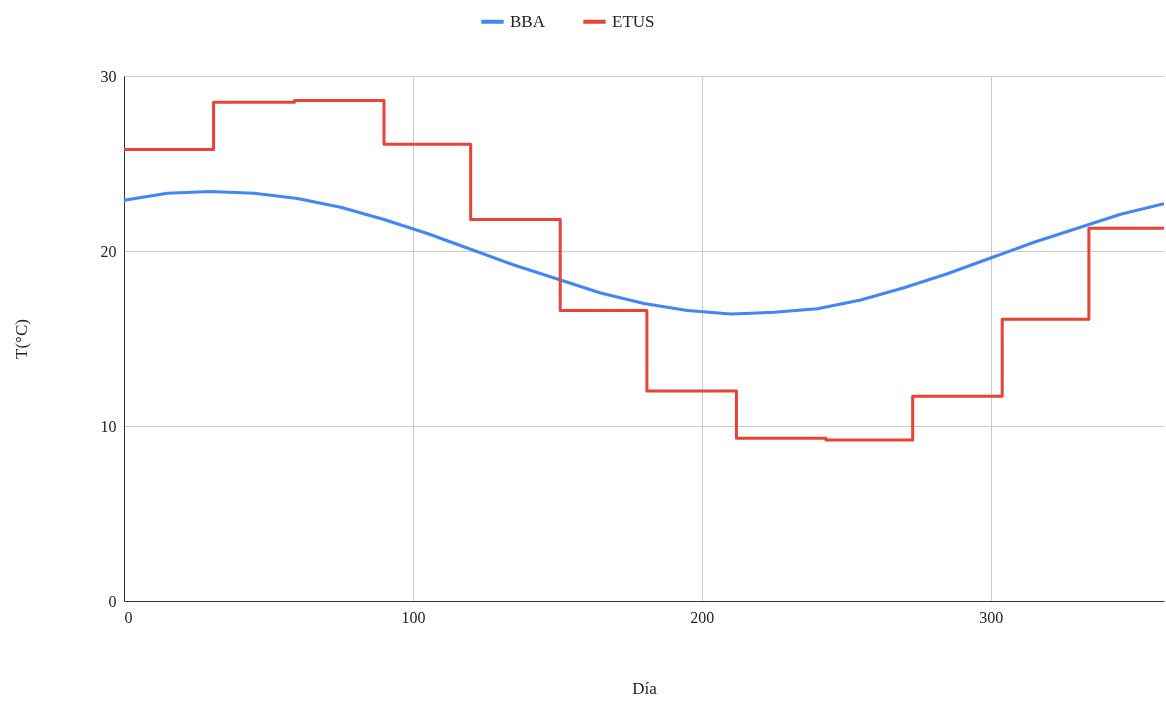 Image resolution: width=1166 pixels, height=701 pixels. I want to click on legend-label: BBA, so click(528, 21).